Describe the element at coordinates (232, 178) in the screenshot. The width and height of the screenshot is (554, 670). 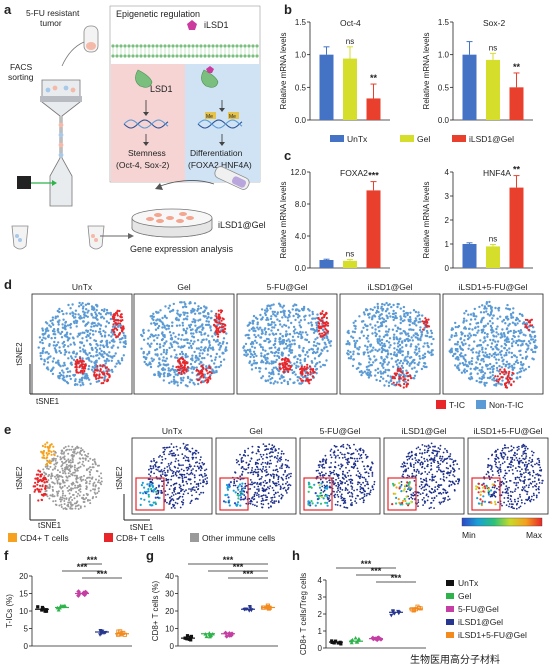
I see `gel-tube-icon` at that location.